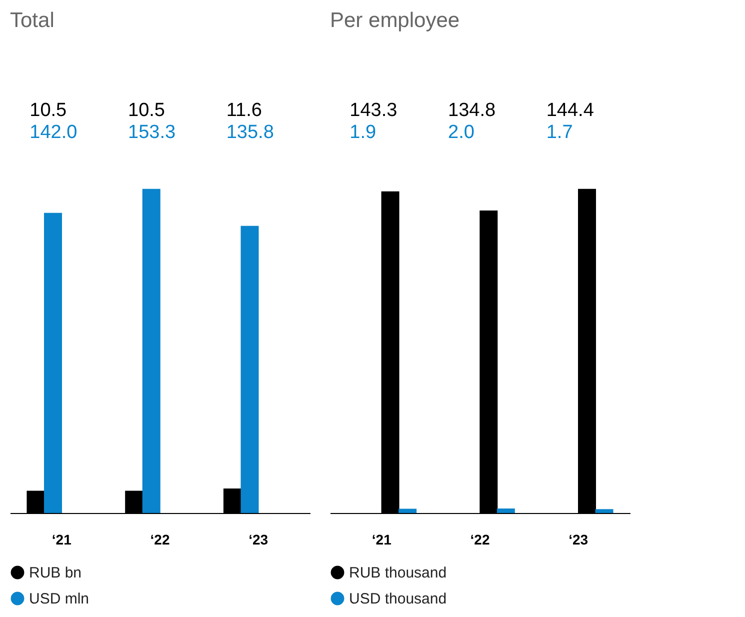  I want to click on data-label: 143.3, so click(374, 110).